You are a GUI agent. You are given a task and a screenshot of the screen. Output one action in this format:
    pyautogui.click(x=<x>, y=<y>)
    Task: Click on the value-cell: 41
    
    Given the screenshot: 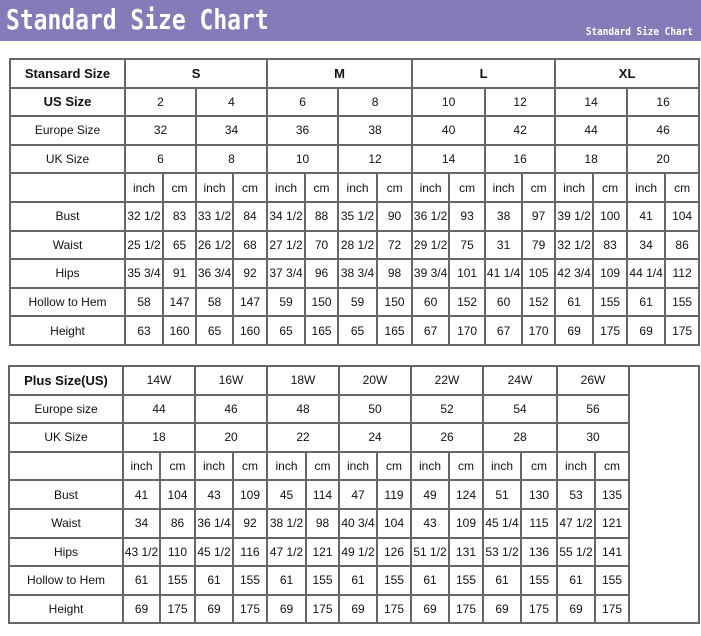 What is the action you would take?
    pyautogui.click(x=141, y=494)
    